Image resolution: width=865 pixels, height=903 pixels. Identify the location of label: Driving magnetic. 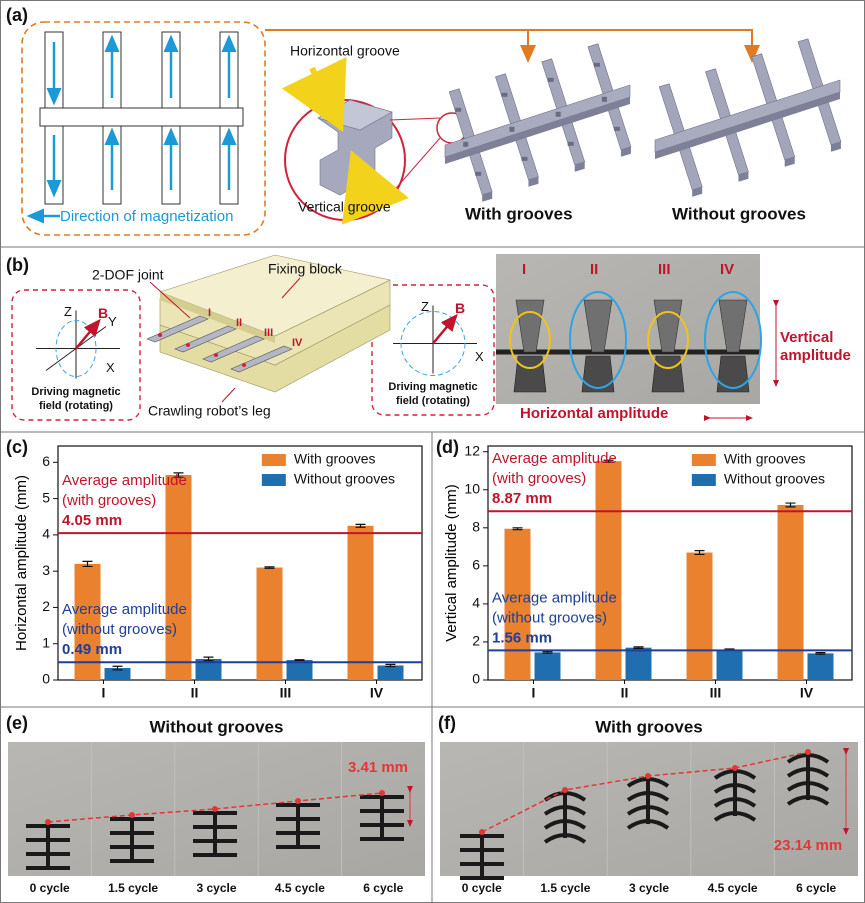
(432, 387).